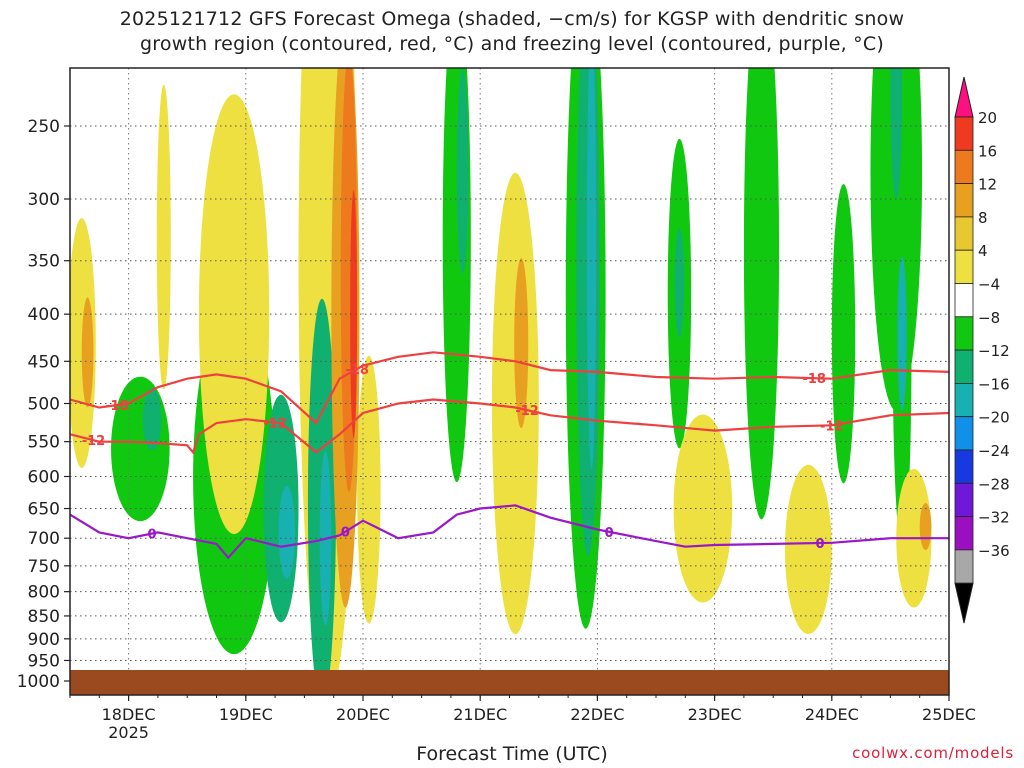  I want to click on credit-label: coolwx.com/models, so click(933, 753).